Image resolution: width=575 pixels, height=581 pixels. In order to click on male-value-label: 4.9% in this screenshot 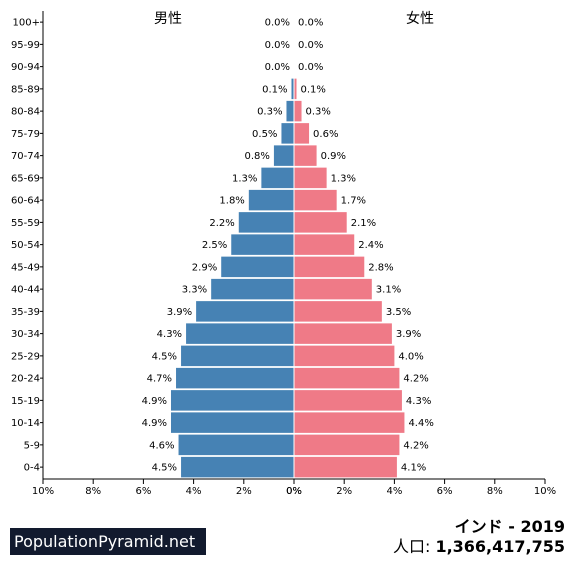, I will do `click(154, 423)`.